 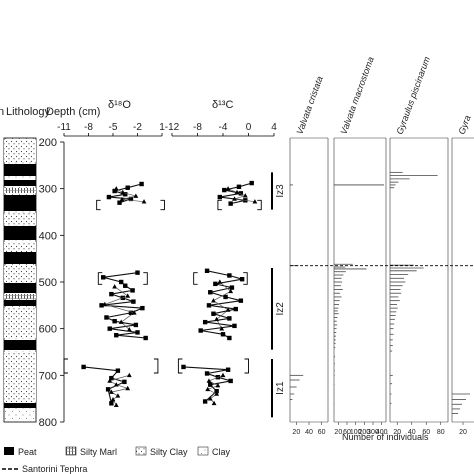 I want to click on zone-label: Iz2, so click(x=280, y=309).